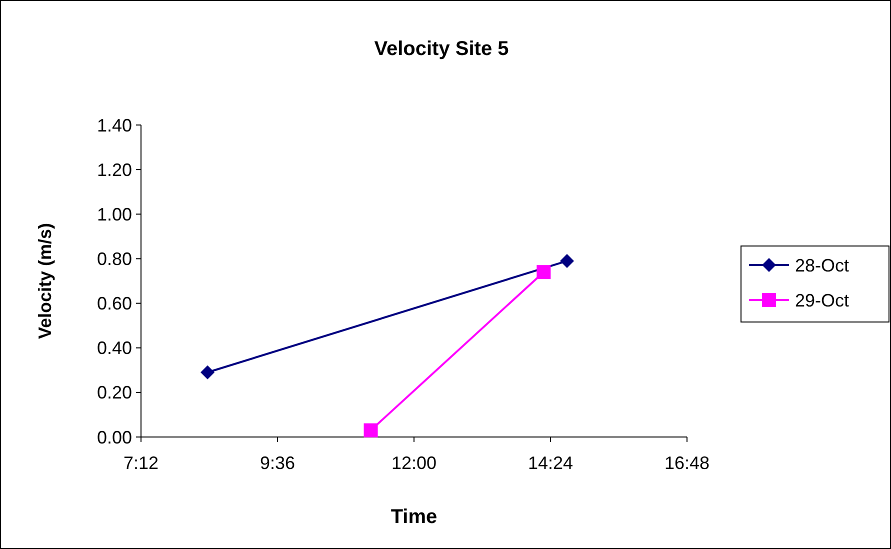 This screenshot has width=891, height=549. What do you see at coordinates (822, 300) in the screenshot?
I see `legend-label: 29-Oct` at bounding box center [822, 300].